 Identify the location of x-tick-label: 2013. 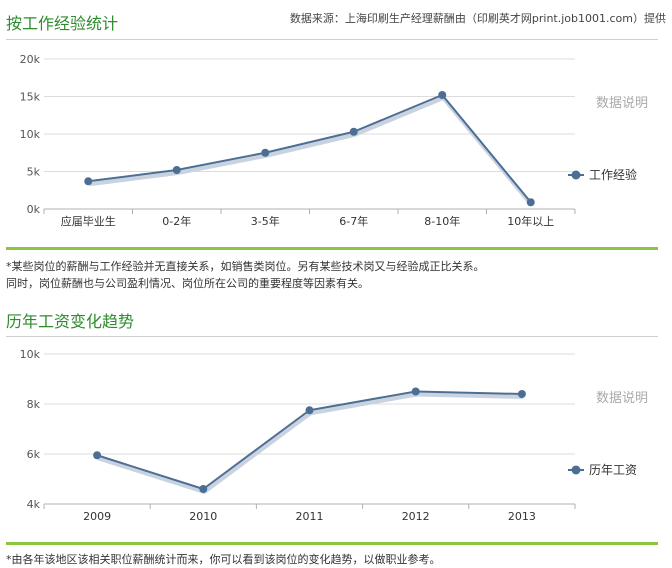
(522, 516).